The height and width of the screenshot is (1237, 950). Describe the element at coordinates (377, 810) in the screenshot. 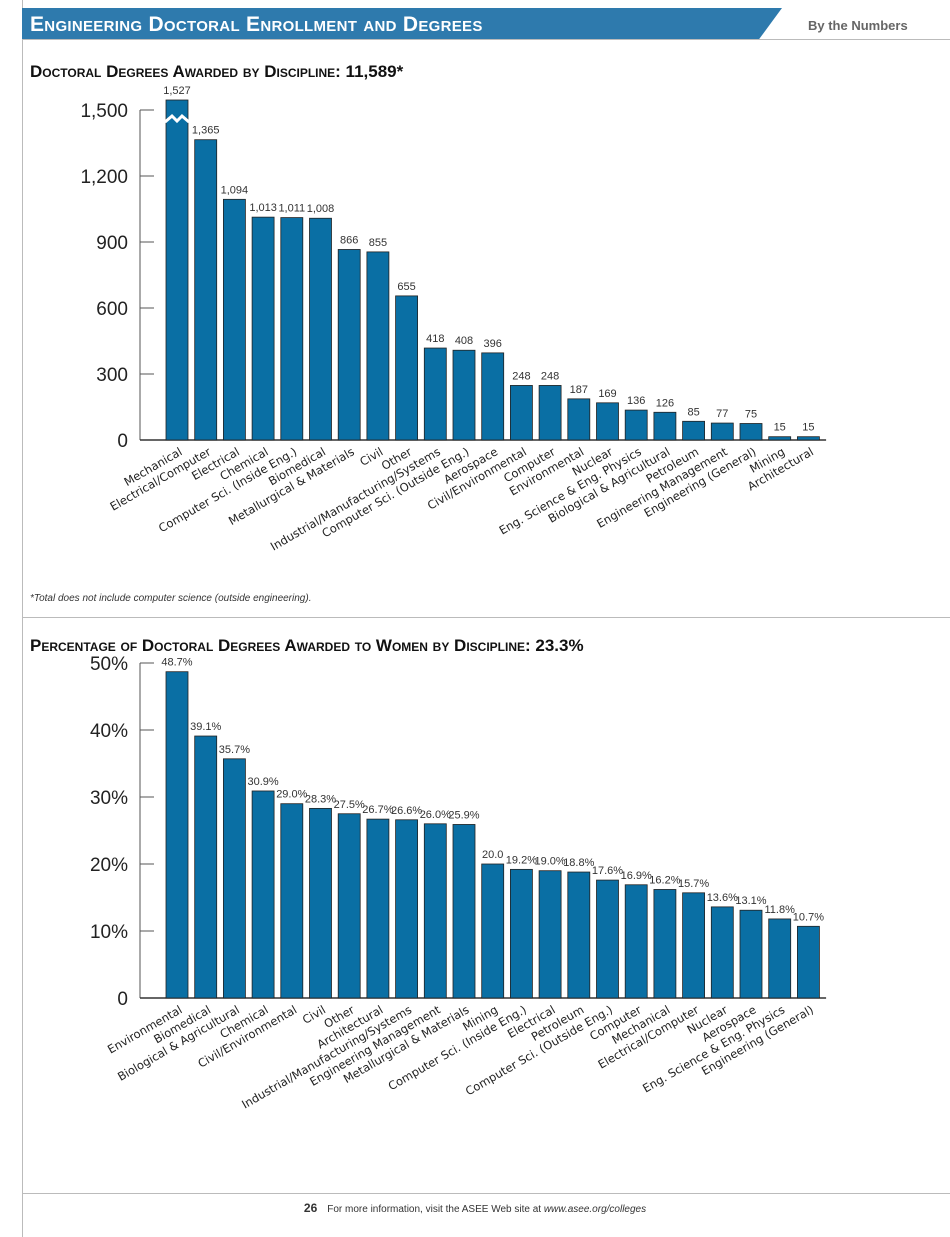

I see `data-label: 26.7%` at that location.